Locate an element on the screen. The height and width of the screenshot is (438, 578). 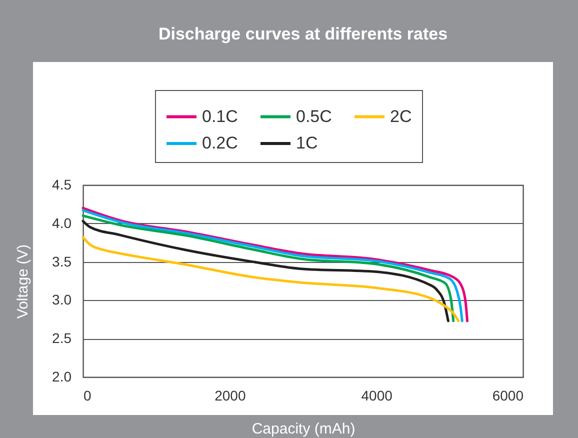
x-tick-label: 4000 is located at coordinates (377, 396).